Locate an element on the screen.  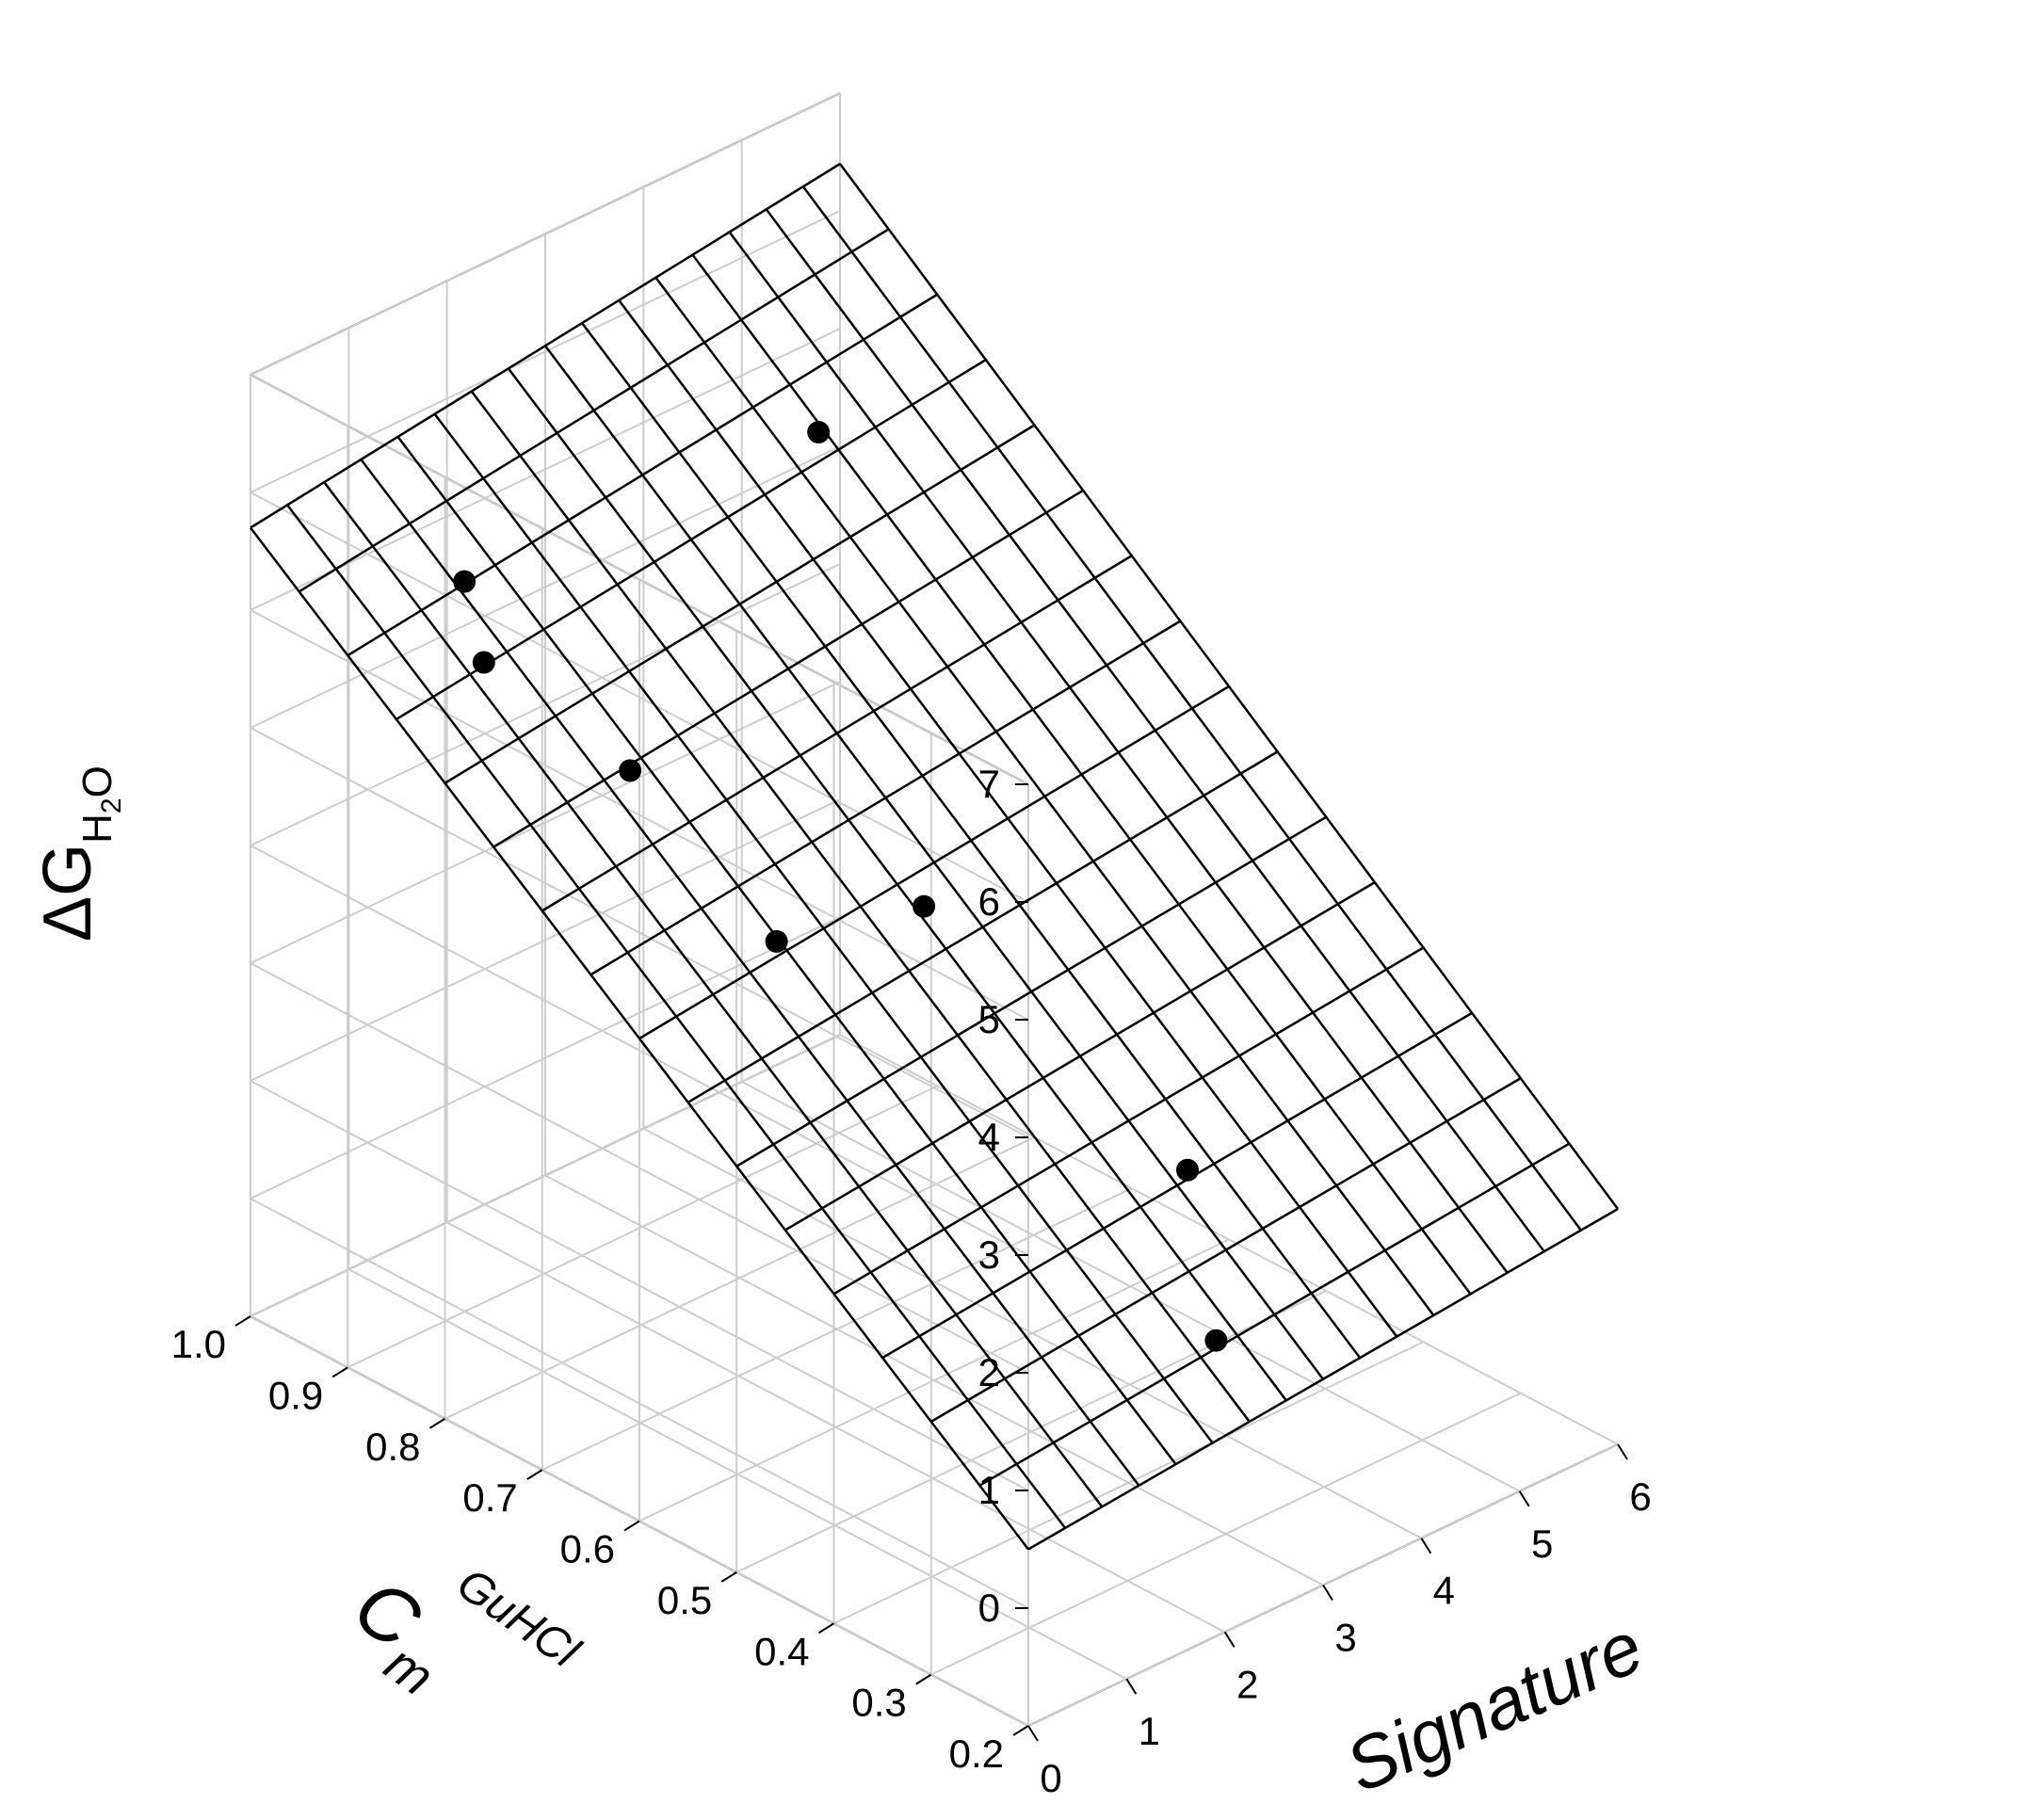
x-tick-label: 6 is located at coordinates (1640, 1496).